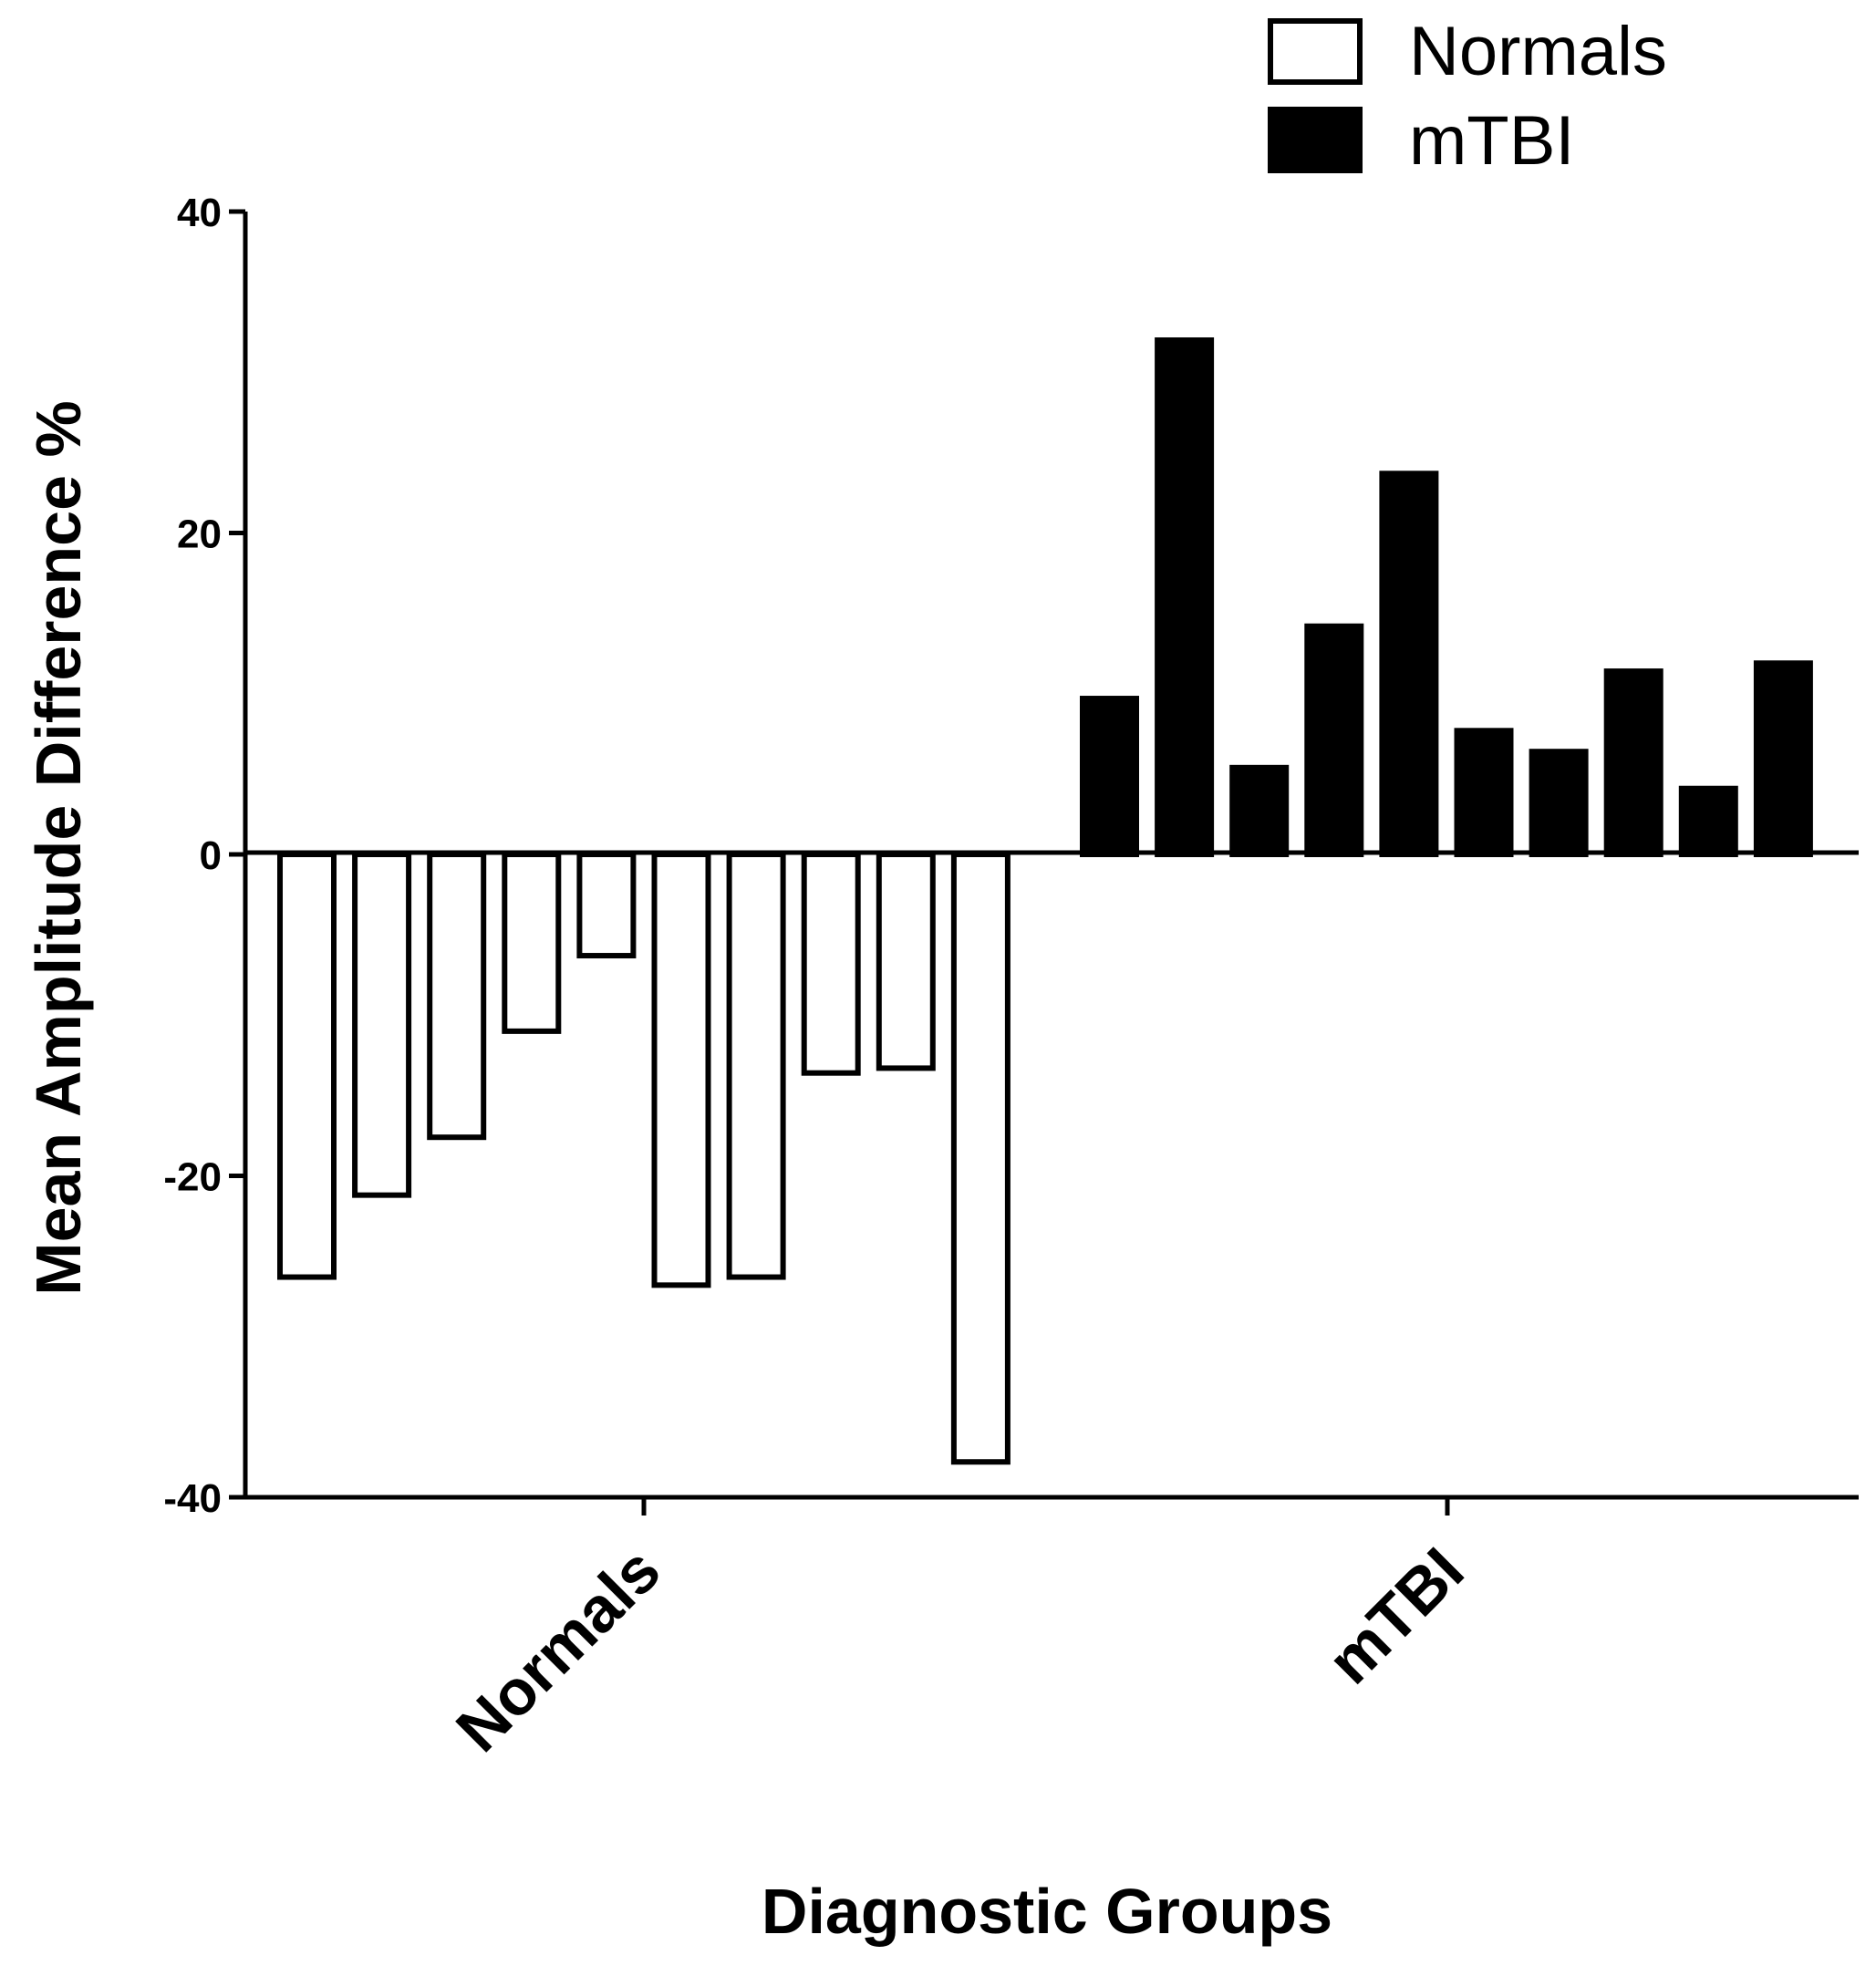 This screenshot has height=1976, width=1876. What do you see at coordinates (1315, 140) in the screenshot?
I see `legend-swatch-mtbi` at bounding box center [1315, 140].